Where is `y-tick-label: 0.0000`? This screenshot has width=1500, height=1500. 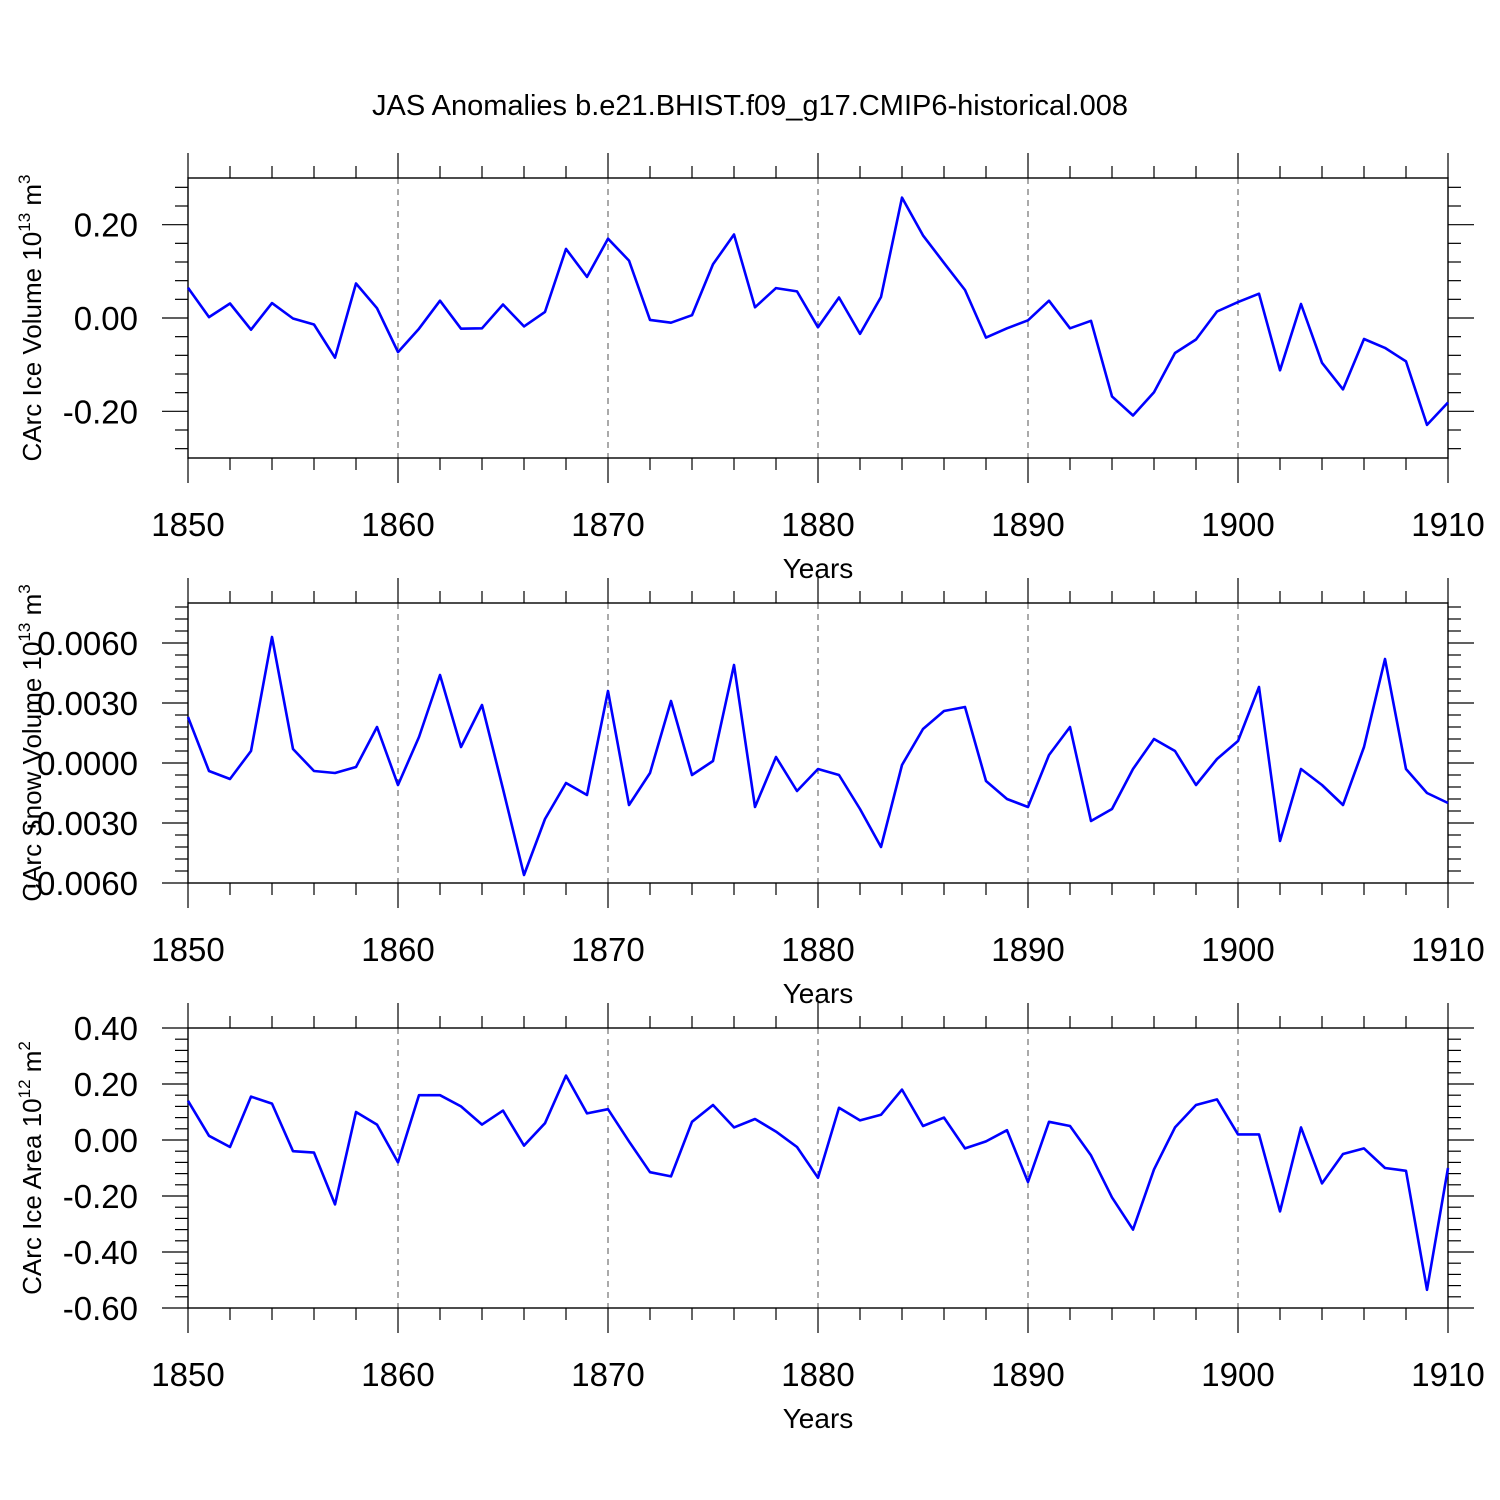 y-tick-label: 0.0000 is located at coordinates (87, 763).